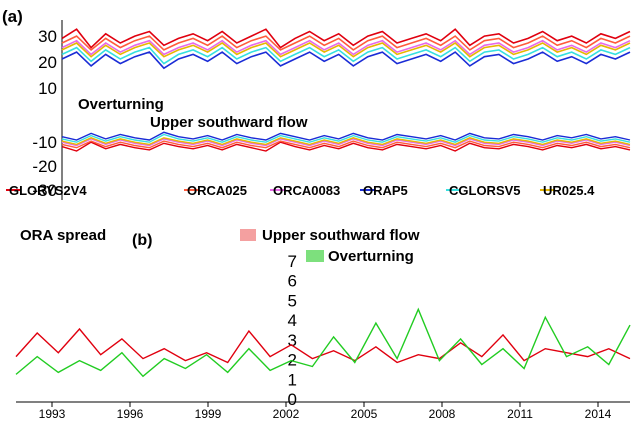  Describe the element at coordinates (598, 414) in the screenshot. I see `panel-b-x-tick: 2014` at that location.